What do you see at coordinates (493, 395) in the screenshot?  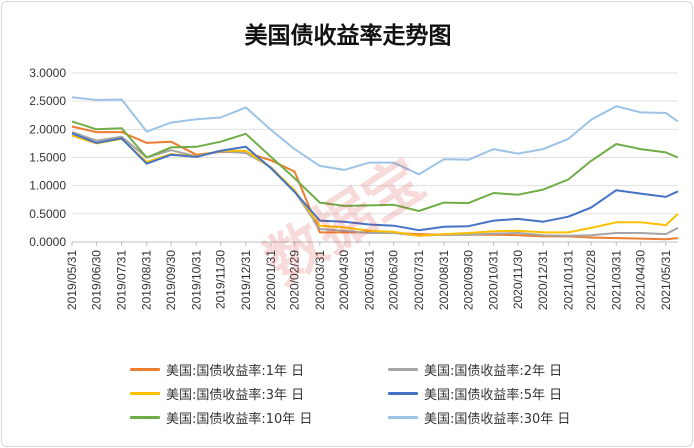 I see `legend-label: 美国:国债收益率:5年 日` at bounding box center [493, 395].